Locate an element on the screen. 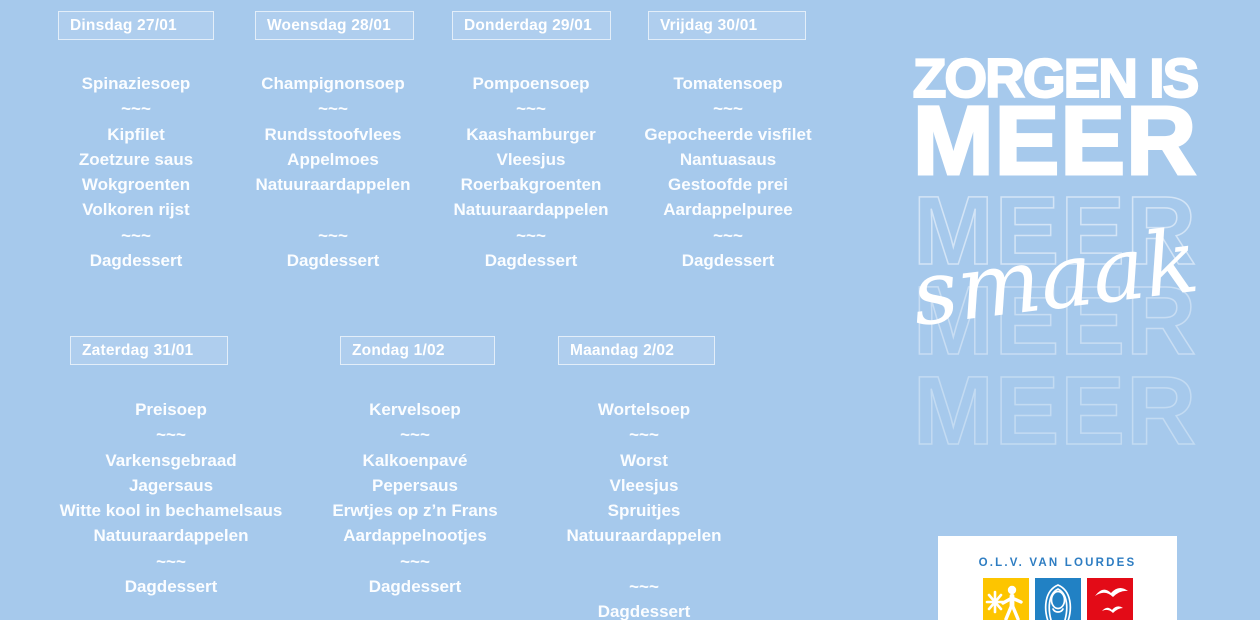  logo-tiles is located at coordinates (1057, 599).